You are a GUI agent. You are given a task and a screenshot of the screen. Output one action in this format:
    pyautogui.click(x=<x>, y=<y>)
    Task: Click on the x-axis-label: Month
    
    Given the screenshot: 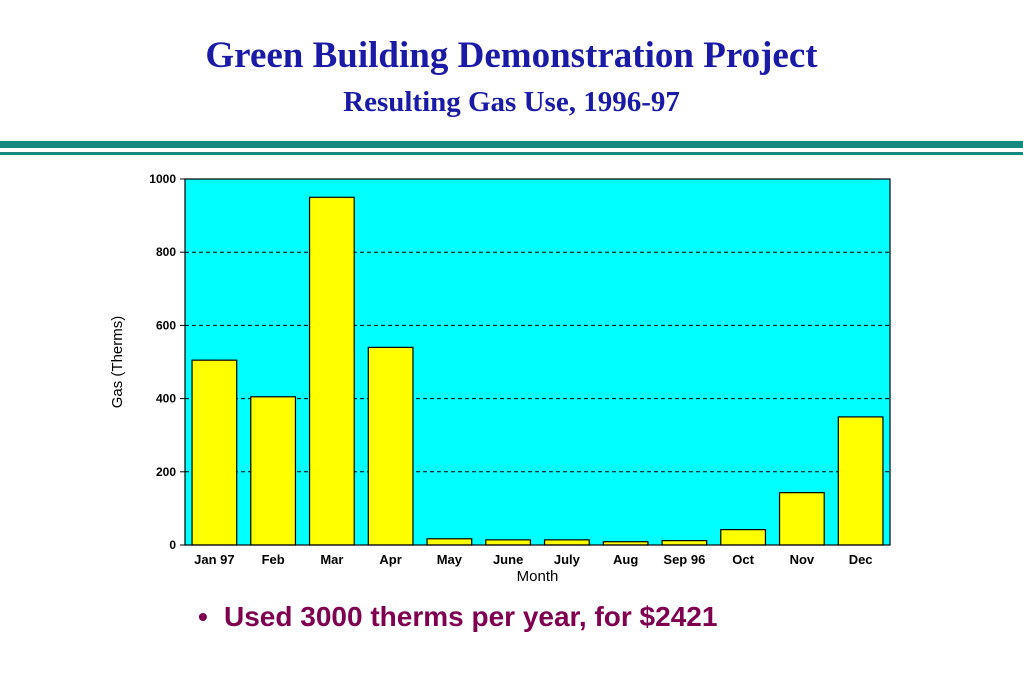 What is the action you would take?
    pyautogui.click(x=538, y=576)
    